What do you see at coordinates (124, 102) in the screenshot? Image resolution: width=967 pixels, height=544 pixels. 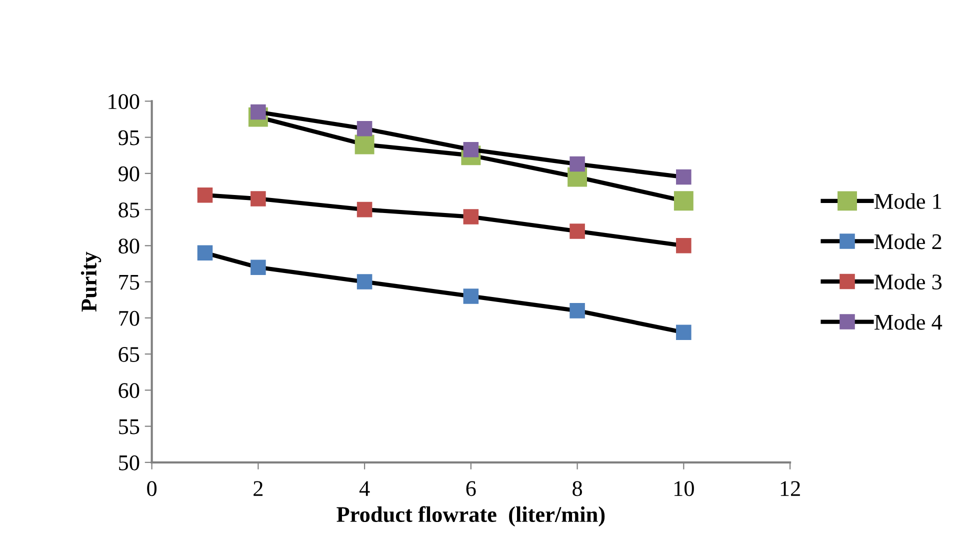 I see `y-tick-label: 100` at bounding box center [124, 102].